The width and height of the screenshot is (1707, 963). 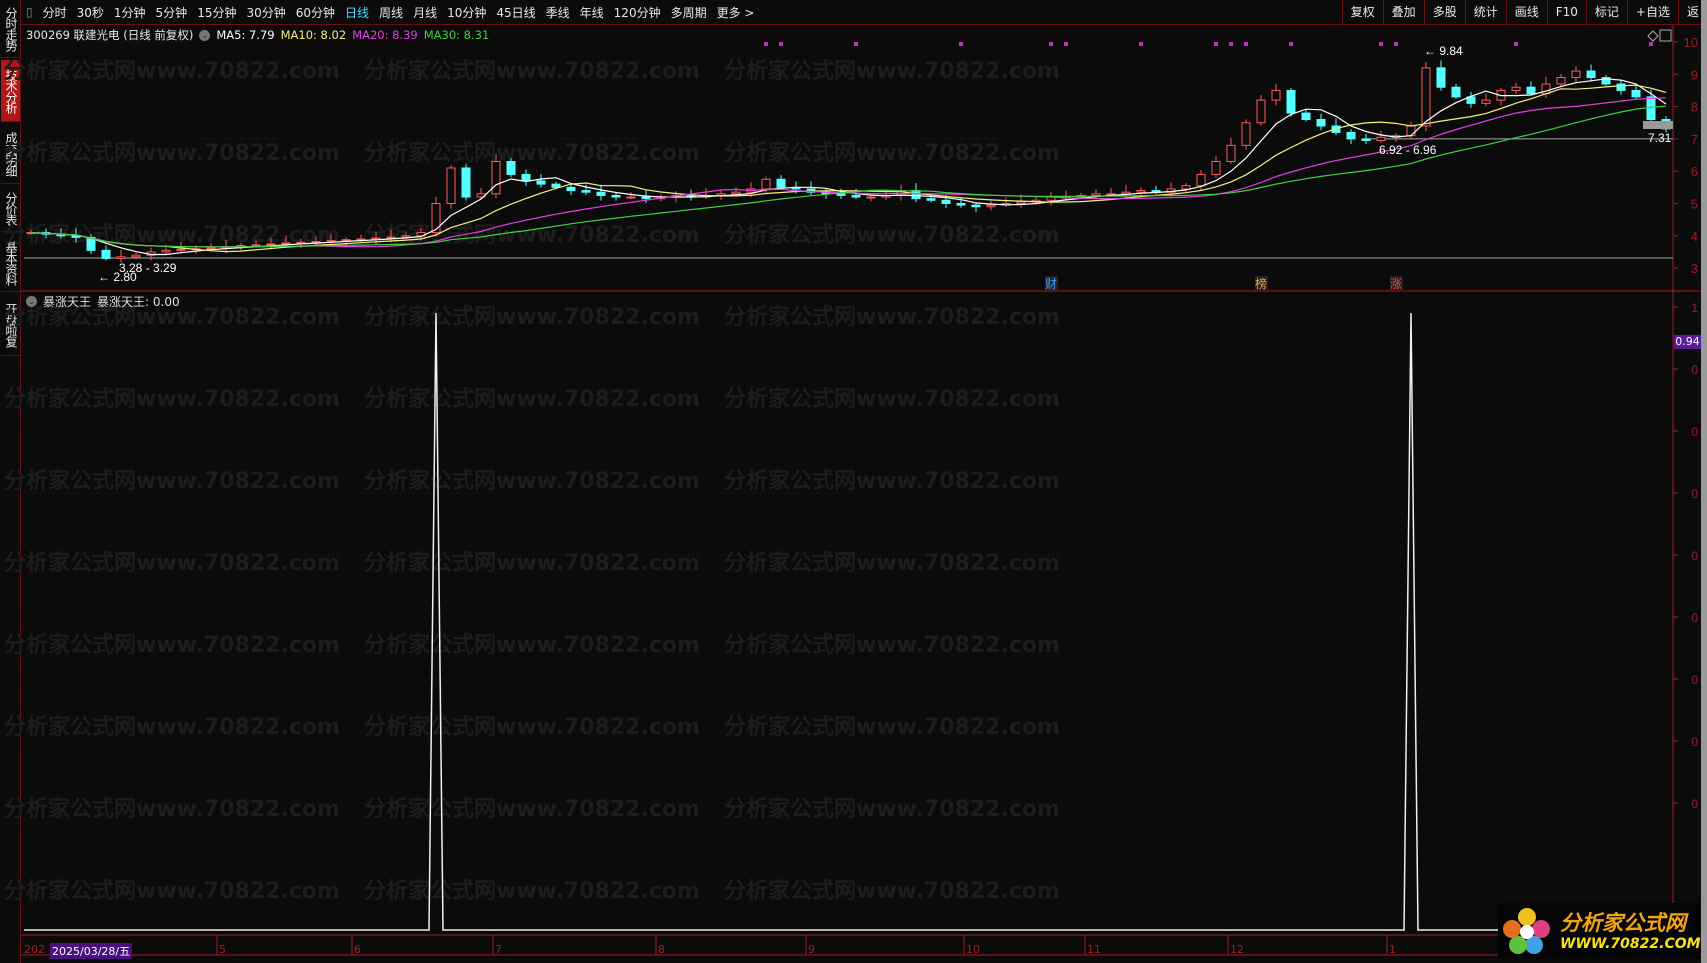 I want to click on low-range-label: 3.28 - 3.29, so click(x=148, y=268).